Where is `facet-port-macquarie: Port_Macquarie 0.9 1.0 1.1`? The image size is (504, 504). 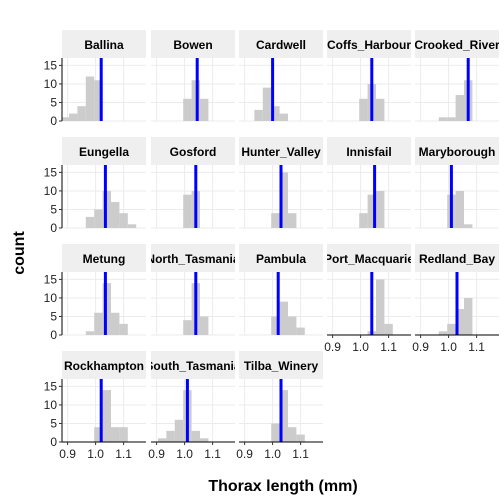
facet-port-macquarie: Port_Macquarie 0.9 1.0 1.1 is located at coordinates (369, 299).